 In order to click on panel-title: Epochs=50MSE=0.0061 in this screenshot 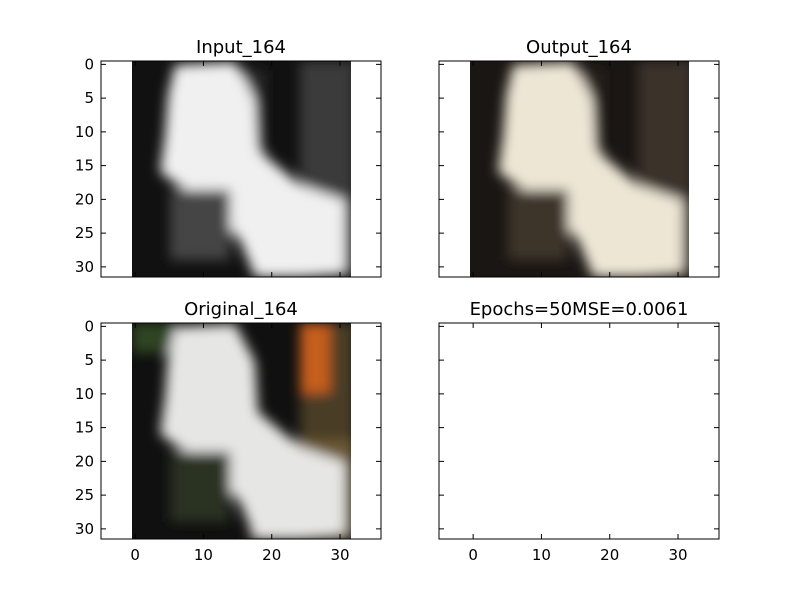, I will do `click(579, 309)`.